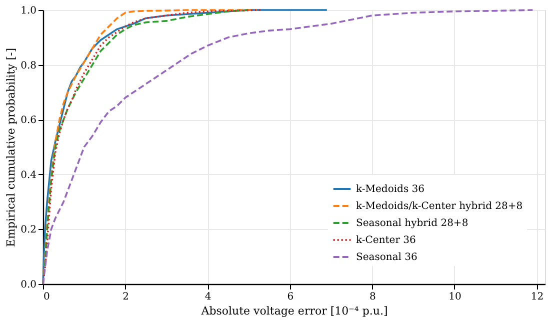 This screenshot has height=321, width=550. What do you see at coordinates (372, 297) in the screenshot?
I see `x-tick-label: 8` at bounding box center [372, 297].